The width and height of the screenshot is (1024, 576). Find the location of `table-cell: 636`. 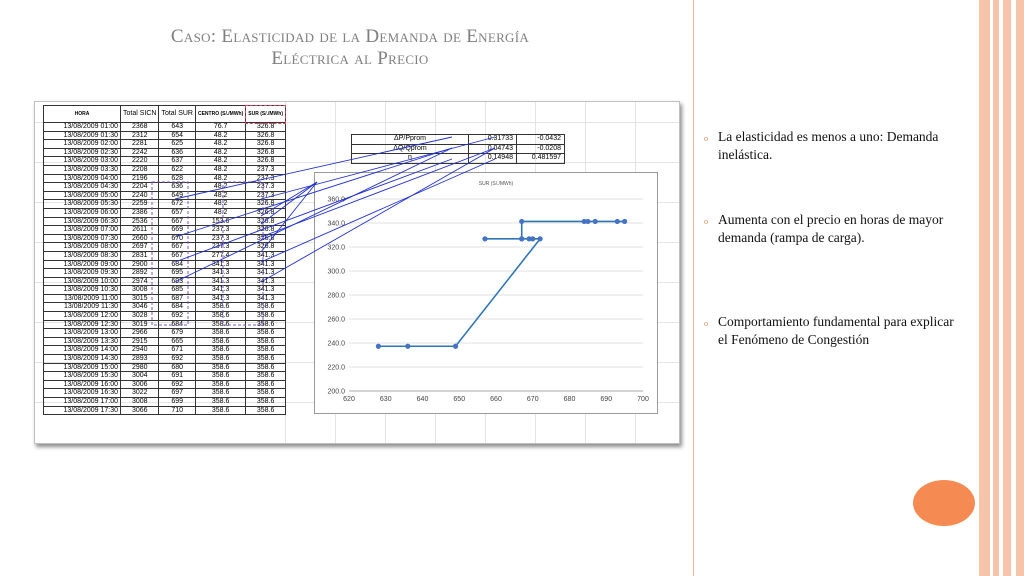

table-cell: 636 is located at coordinates (177, 187).